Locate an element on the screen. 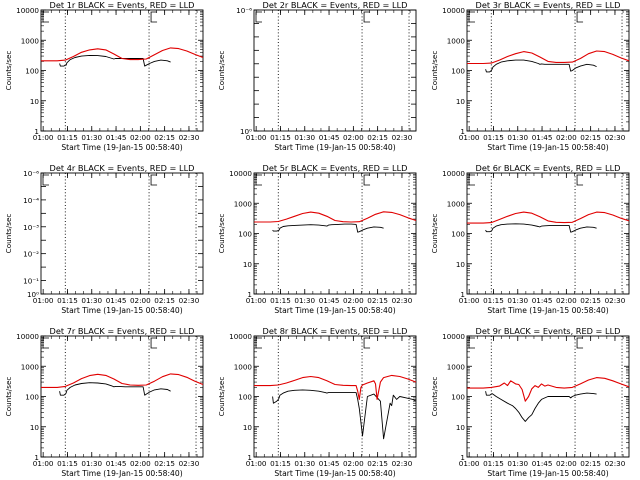 The height and width of the screenshot is (480, 640). chart-title: Det 4r BLACK = Events, RED = LLD is located at coordinates (122, 168).